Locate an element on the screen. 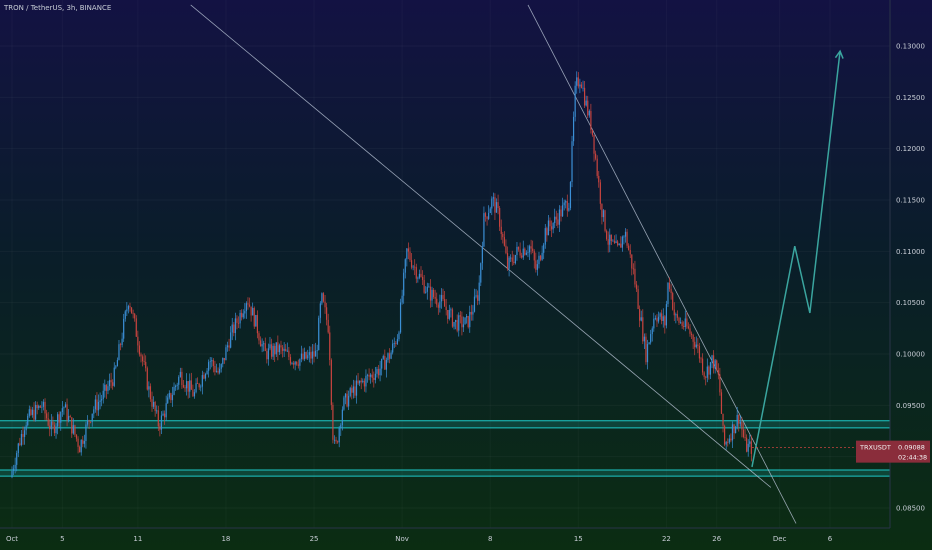 This screenshot has height=550, width=932. price-tag: TRXUSDT 0.09088 02:44:38 is located at coordinates (893, 451).